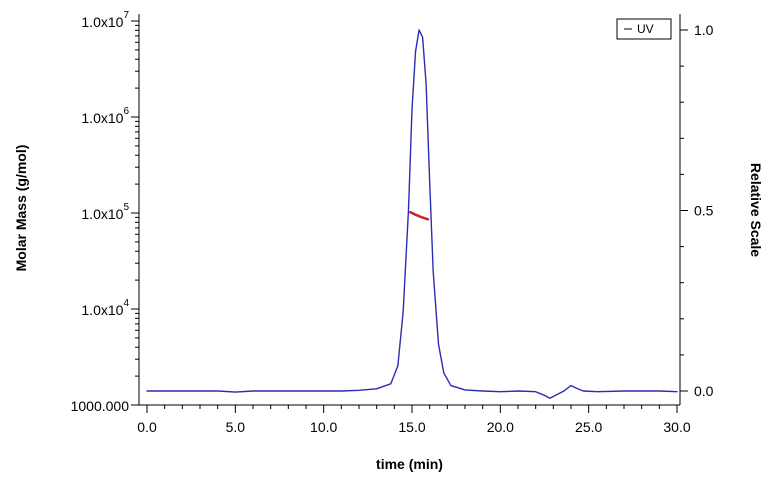 The height and width of the screenshot is (483, 781). I want to click on x-tick-label: 15.0, so click(411, 427).